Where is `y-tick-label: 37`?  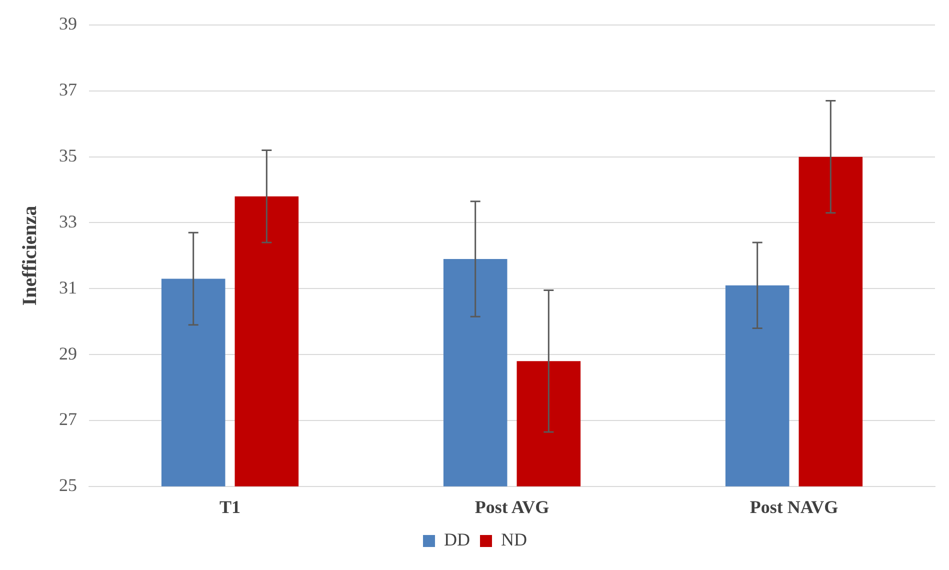
y-tick-label: 37 is located at coordinates (68, 90).